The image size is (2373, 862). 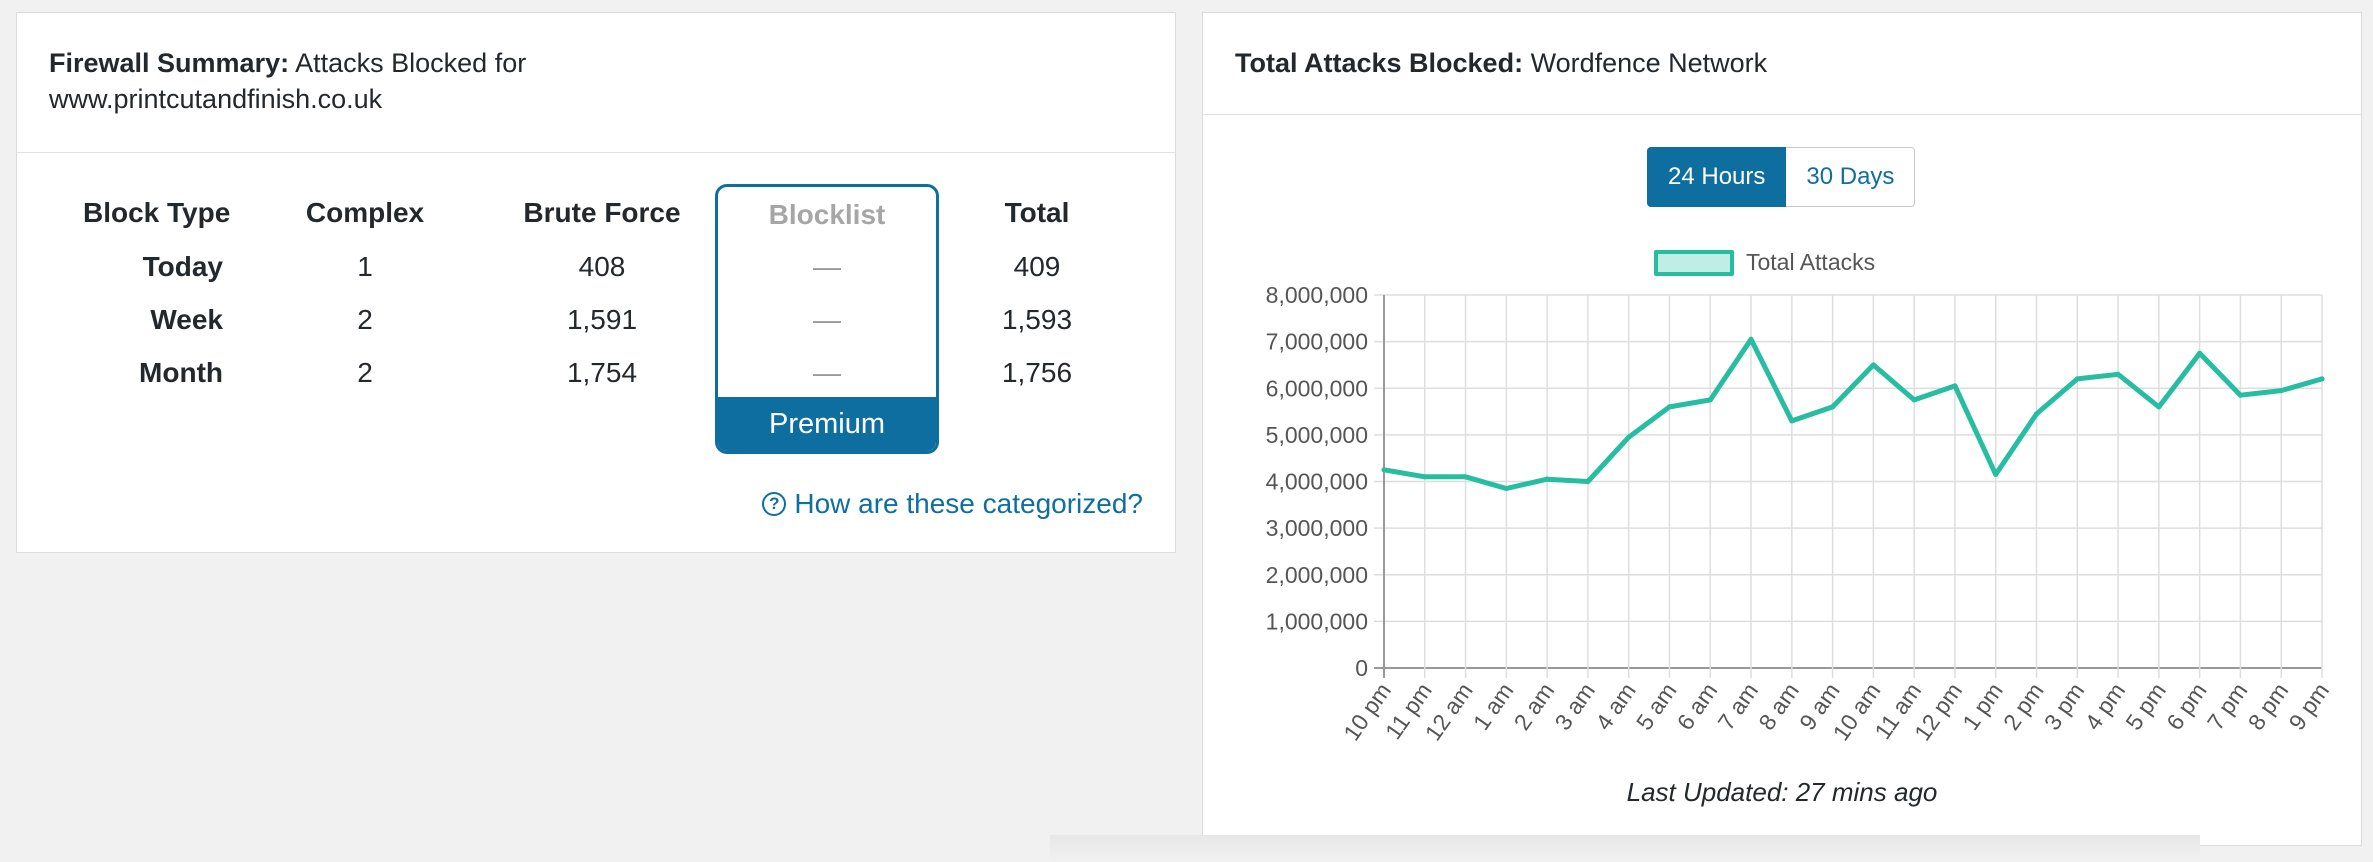 What do you see at coordinates (169, 63) in the screenshot?
I see `firewall-summary-title-bold: Firewall Summary:` at bounding box center [169, 63].